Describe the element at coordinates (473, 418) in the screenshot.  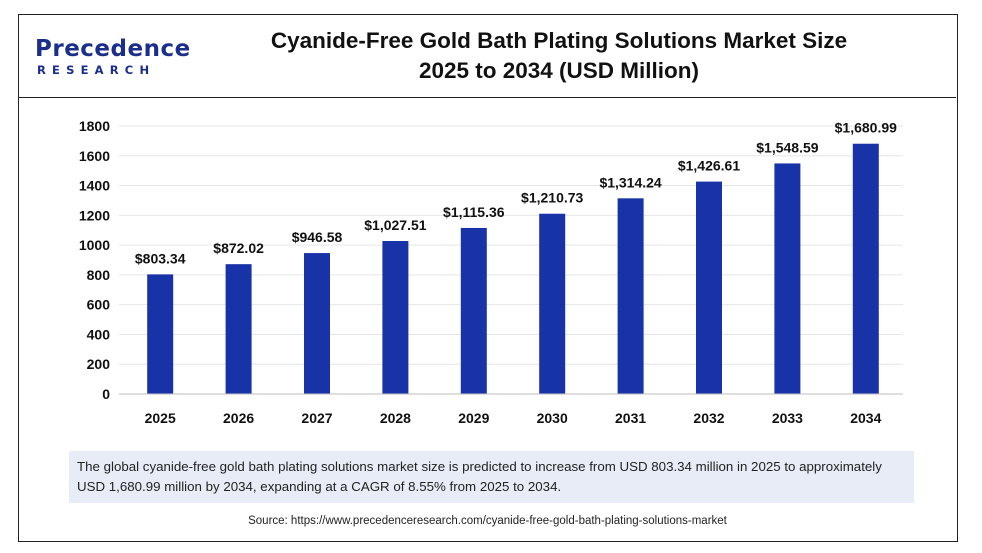
I see `x-tick-label: 2029` at that location.